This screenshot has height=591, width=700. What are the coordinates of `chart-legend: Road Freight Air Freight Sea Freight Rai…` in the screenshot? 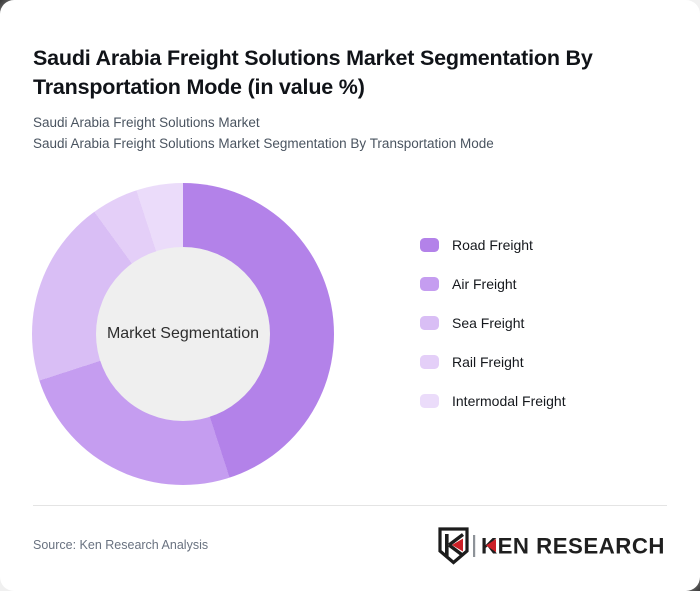 It's located at (493, 322).